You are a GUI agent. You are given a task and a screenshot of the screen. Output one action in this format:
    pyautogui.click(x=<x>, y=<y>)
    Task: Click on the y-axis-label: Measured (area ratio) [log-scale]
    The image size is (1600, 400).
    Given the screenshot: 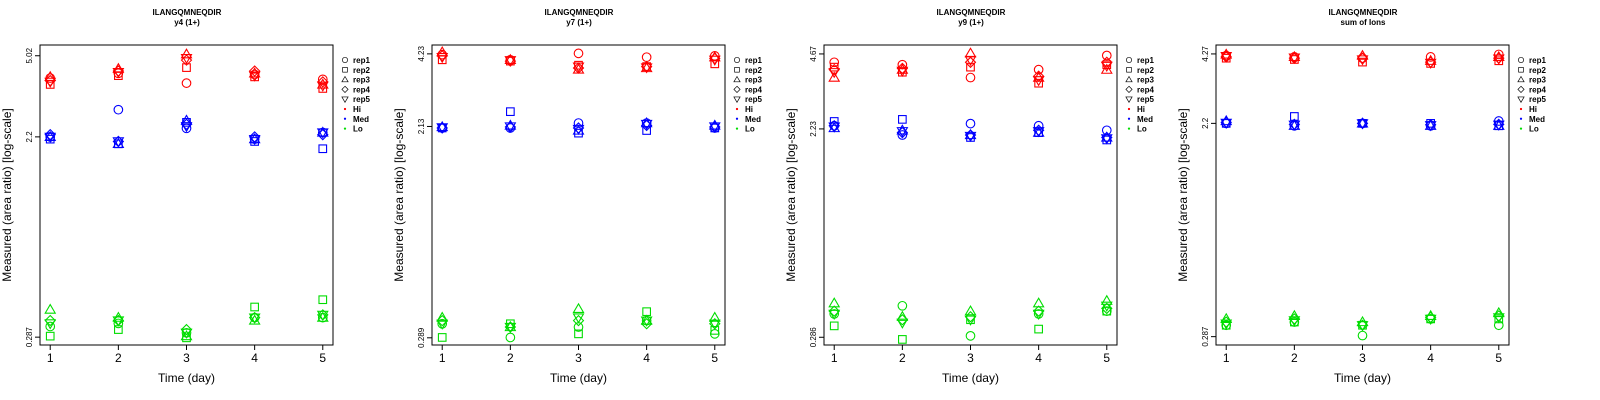 What is the action you would take?
    pyautogui.click(x=399, y=194)
    